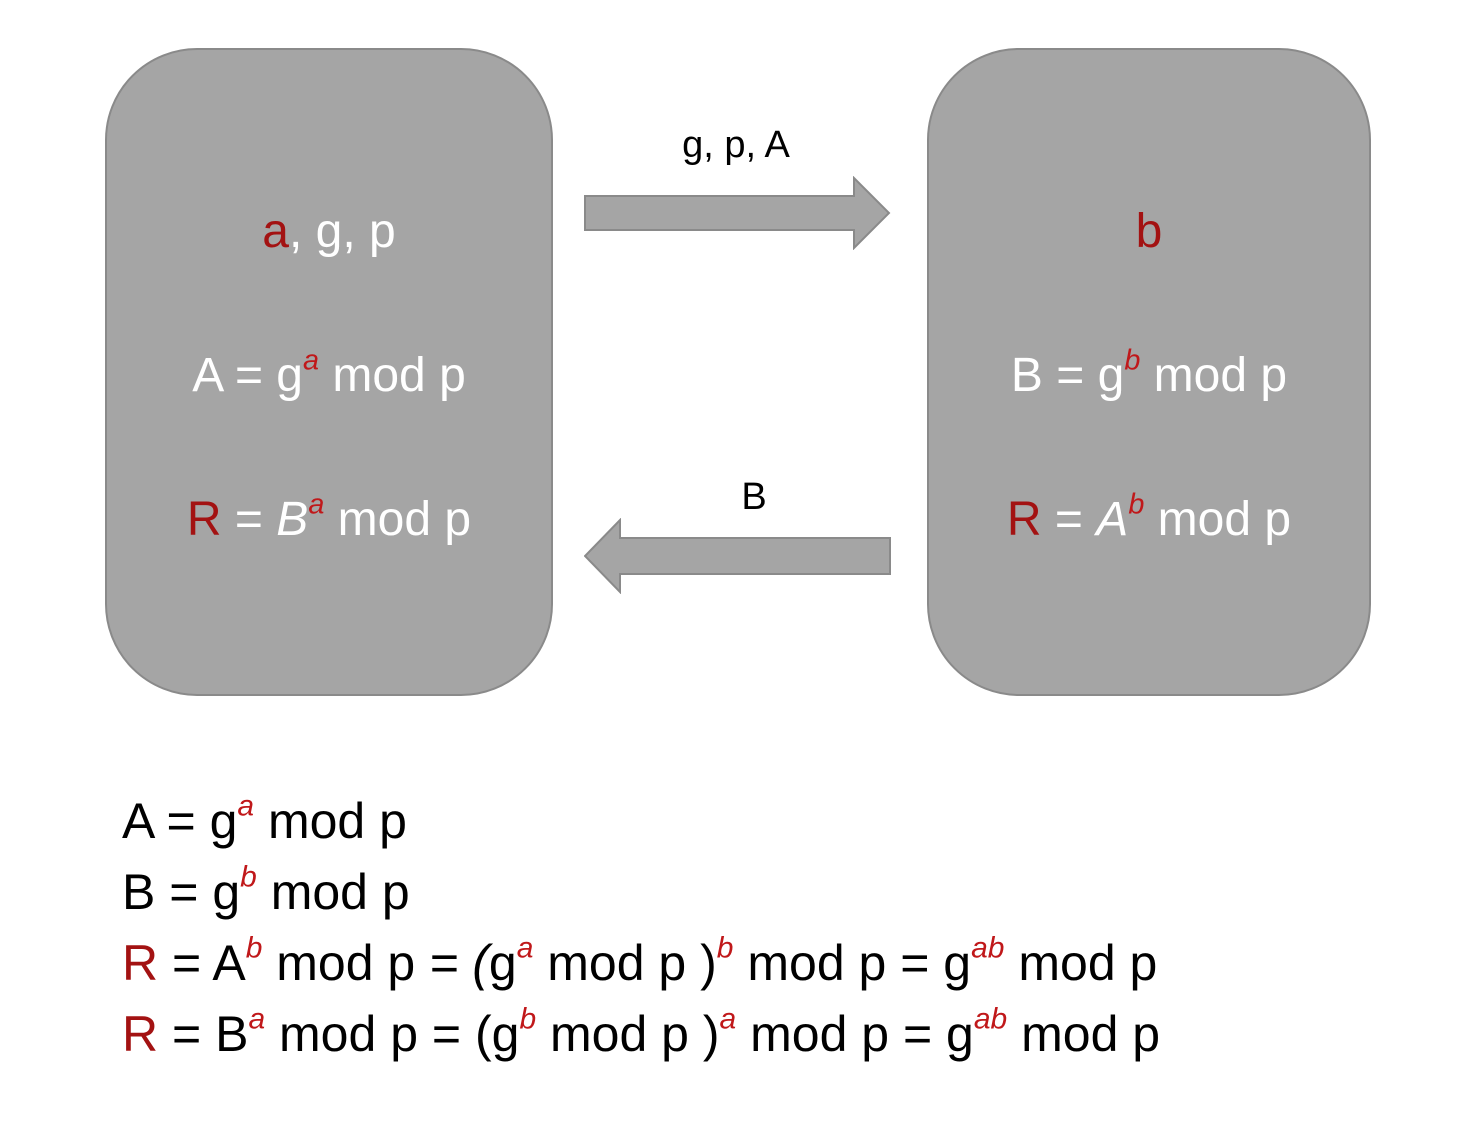  I want to click on left-params: a, g, p, so click(329, 231).